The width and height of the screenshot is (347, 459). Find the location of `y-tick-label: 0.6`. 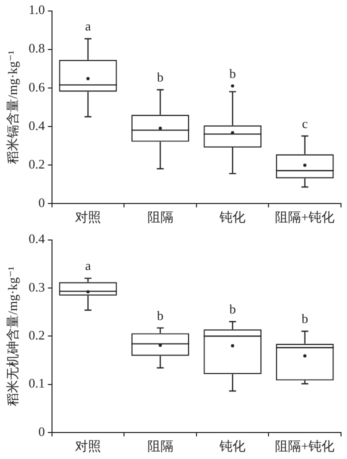

y-tick-label: 0.6 is located at coordinates (37, 86).